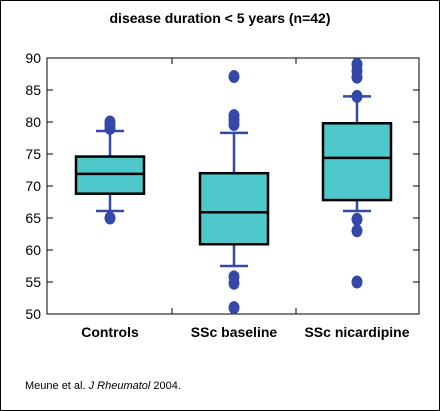  What do you see at coordinates (234, 332) in the screenshot?
I see `x-category-label: SSc baseline` at bounding box center [234, 332].